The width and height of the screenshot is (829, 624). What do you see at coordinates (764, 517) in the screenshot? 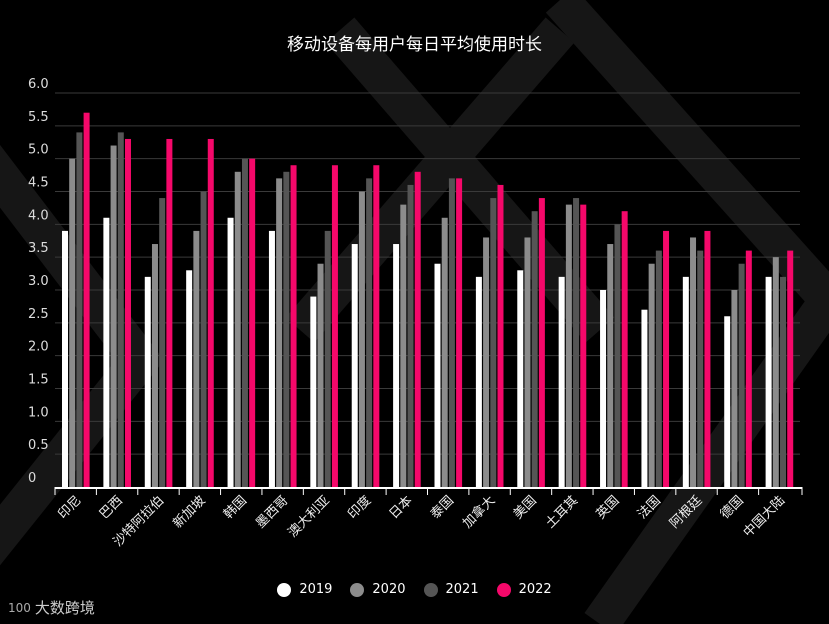
I see `x-tick-label: 中国大陆` at bounding box center [764, 517].